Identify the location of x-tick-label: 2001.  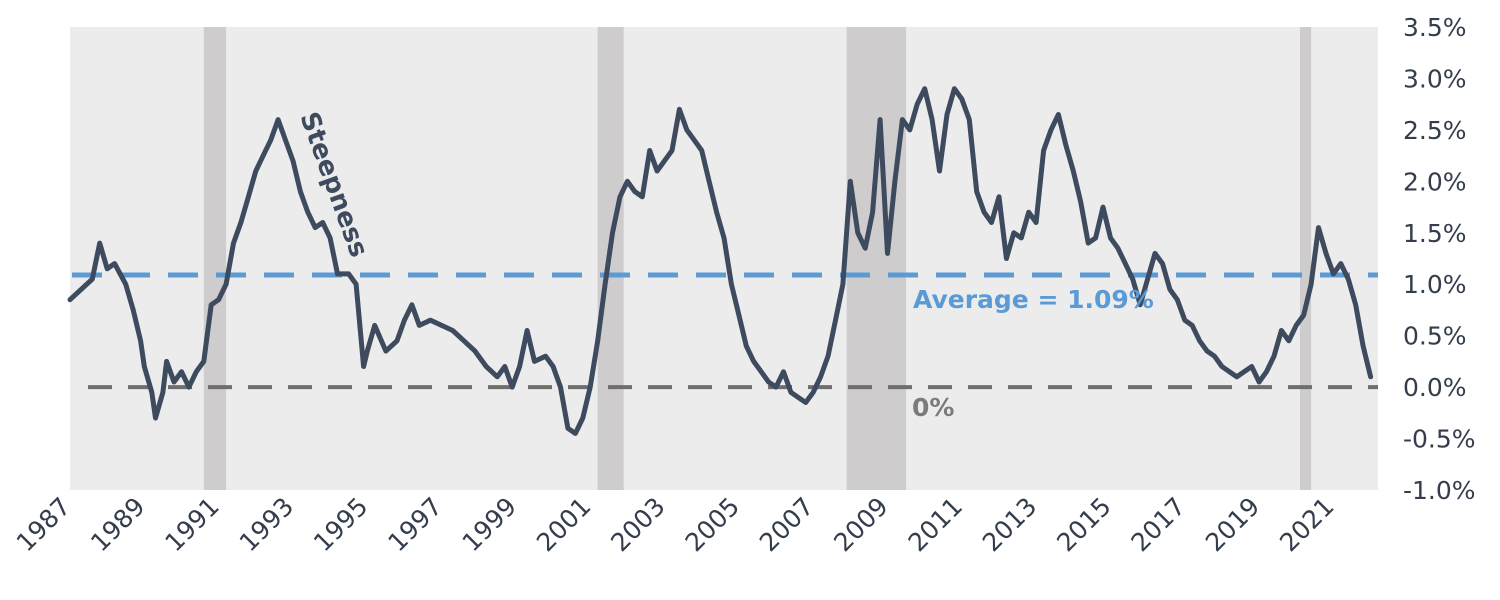
(563, 524).